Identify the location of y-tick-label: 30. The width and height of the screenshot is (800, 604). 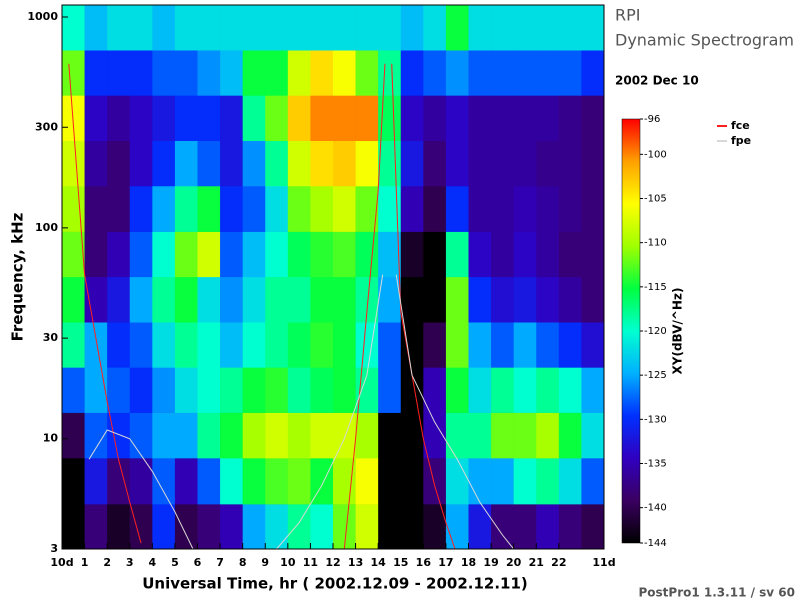
(51, 337).